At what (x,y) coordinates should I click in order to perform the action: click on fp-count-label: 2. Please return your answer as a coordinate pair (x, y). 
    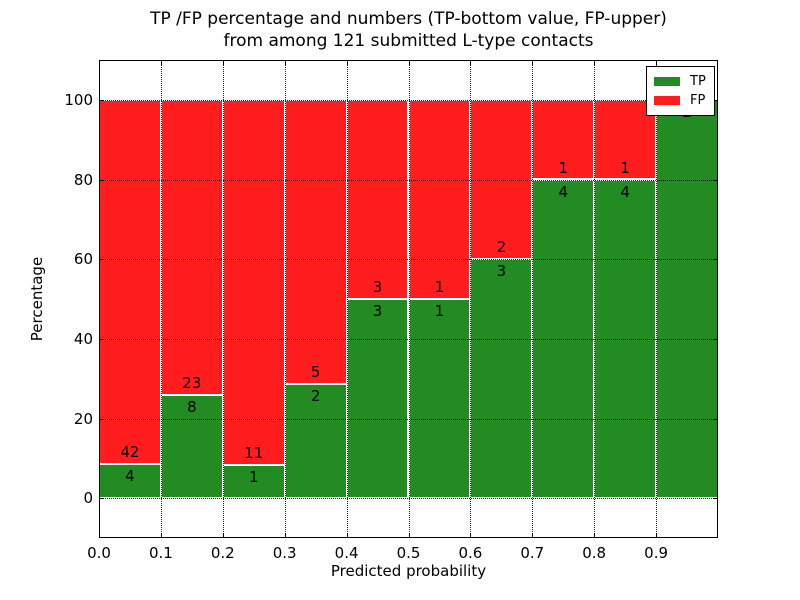
    Looking at the image, I should click on (501, 247).